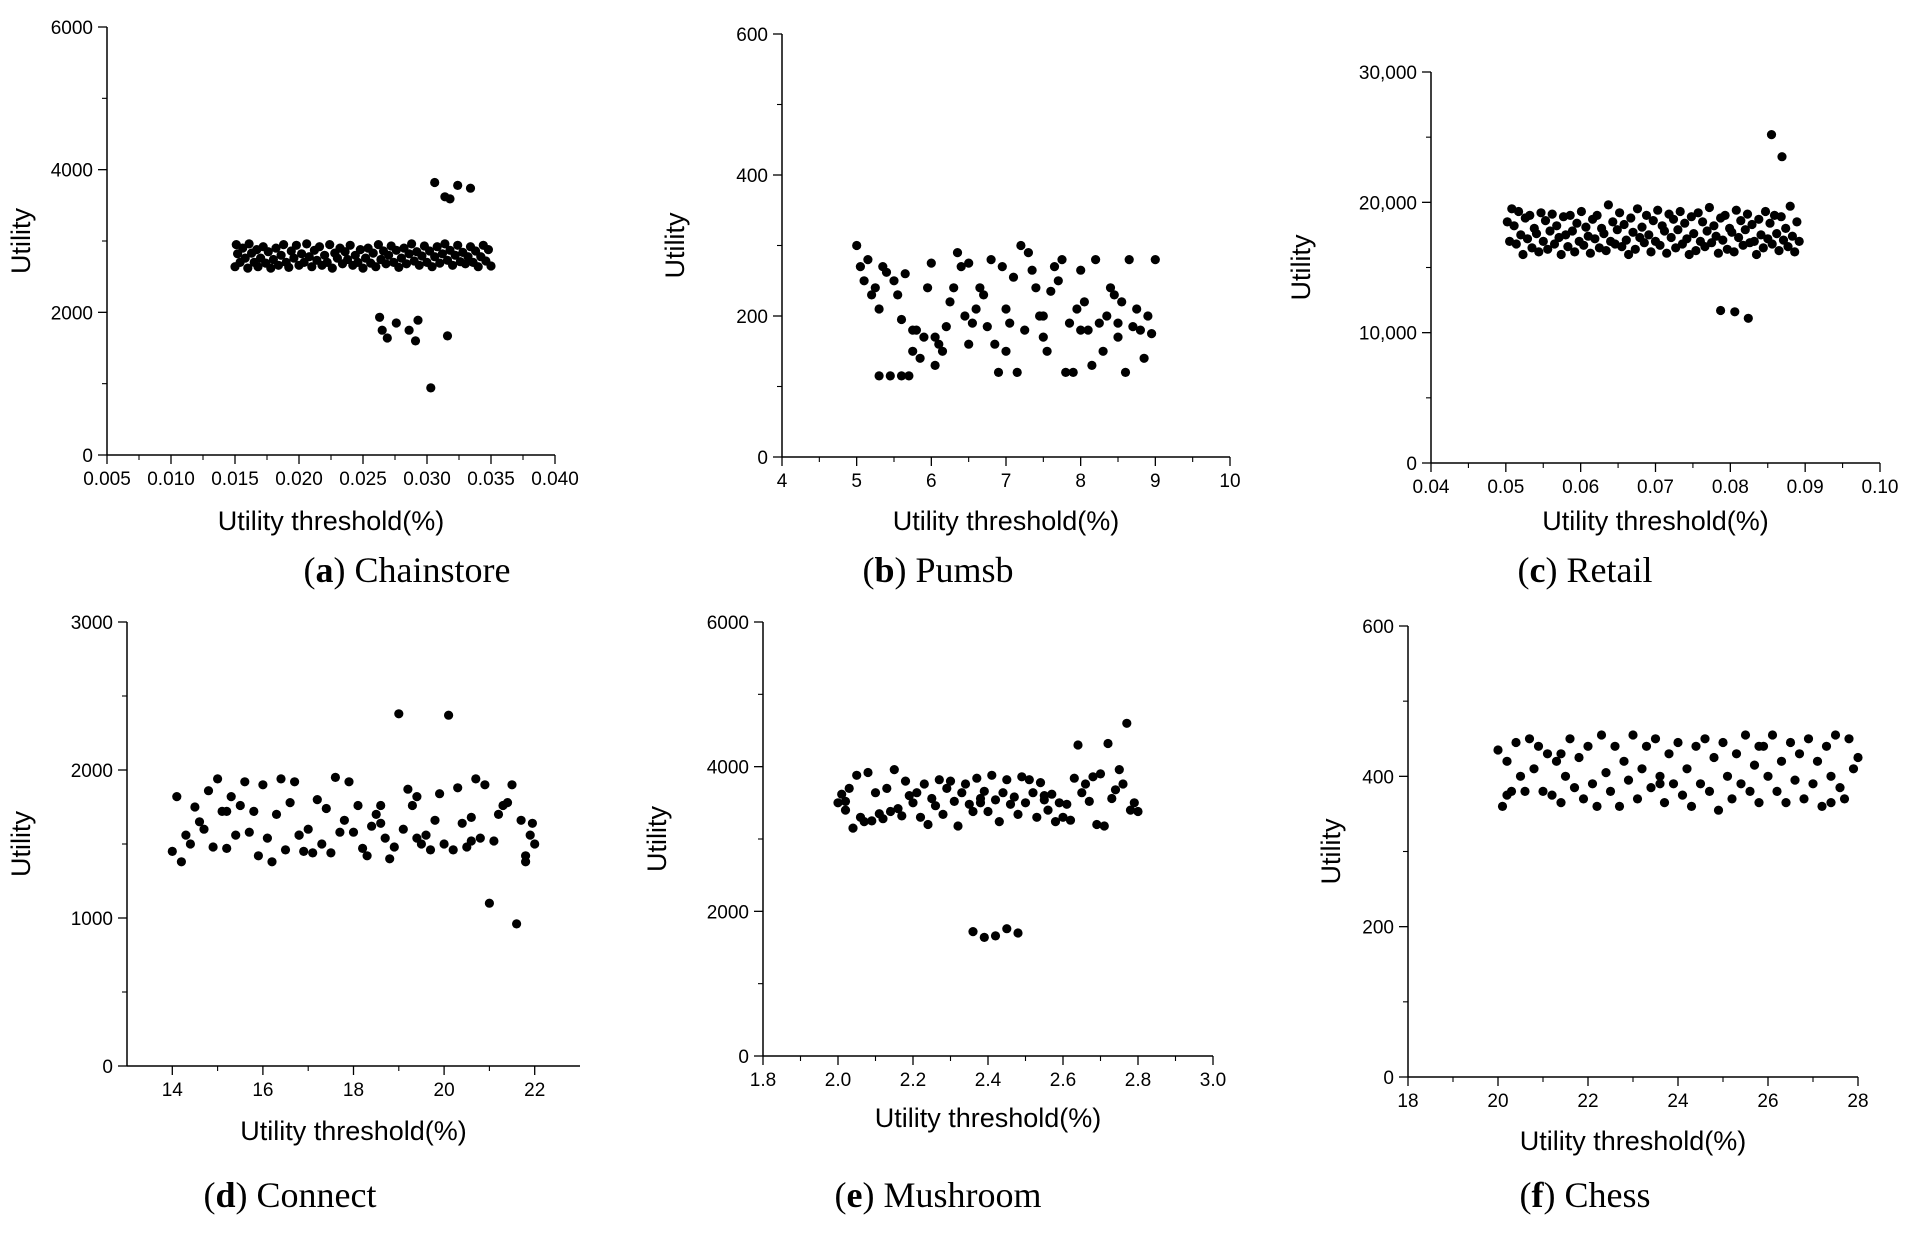  What do you see at coordinates (762, 458) in the screenshot?
I see `y-tick-label: 0` at bounding box center [762, 458].